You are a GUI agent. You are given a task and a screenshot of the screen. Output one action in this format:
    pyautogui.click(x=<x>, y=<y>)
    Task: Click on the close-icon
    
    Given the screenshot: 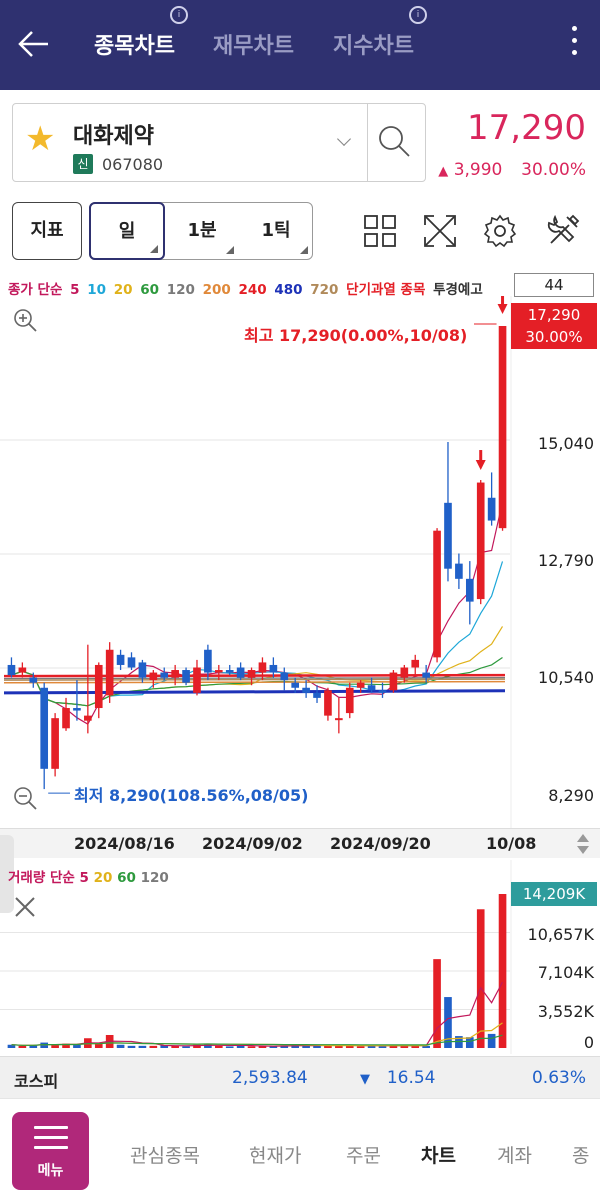 What is the action you would take?
    pyautogui.click(x=25, y=907)
    